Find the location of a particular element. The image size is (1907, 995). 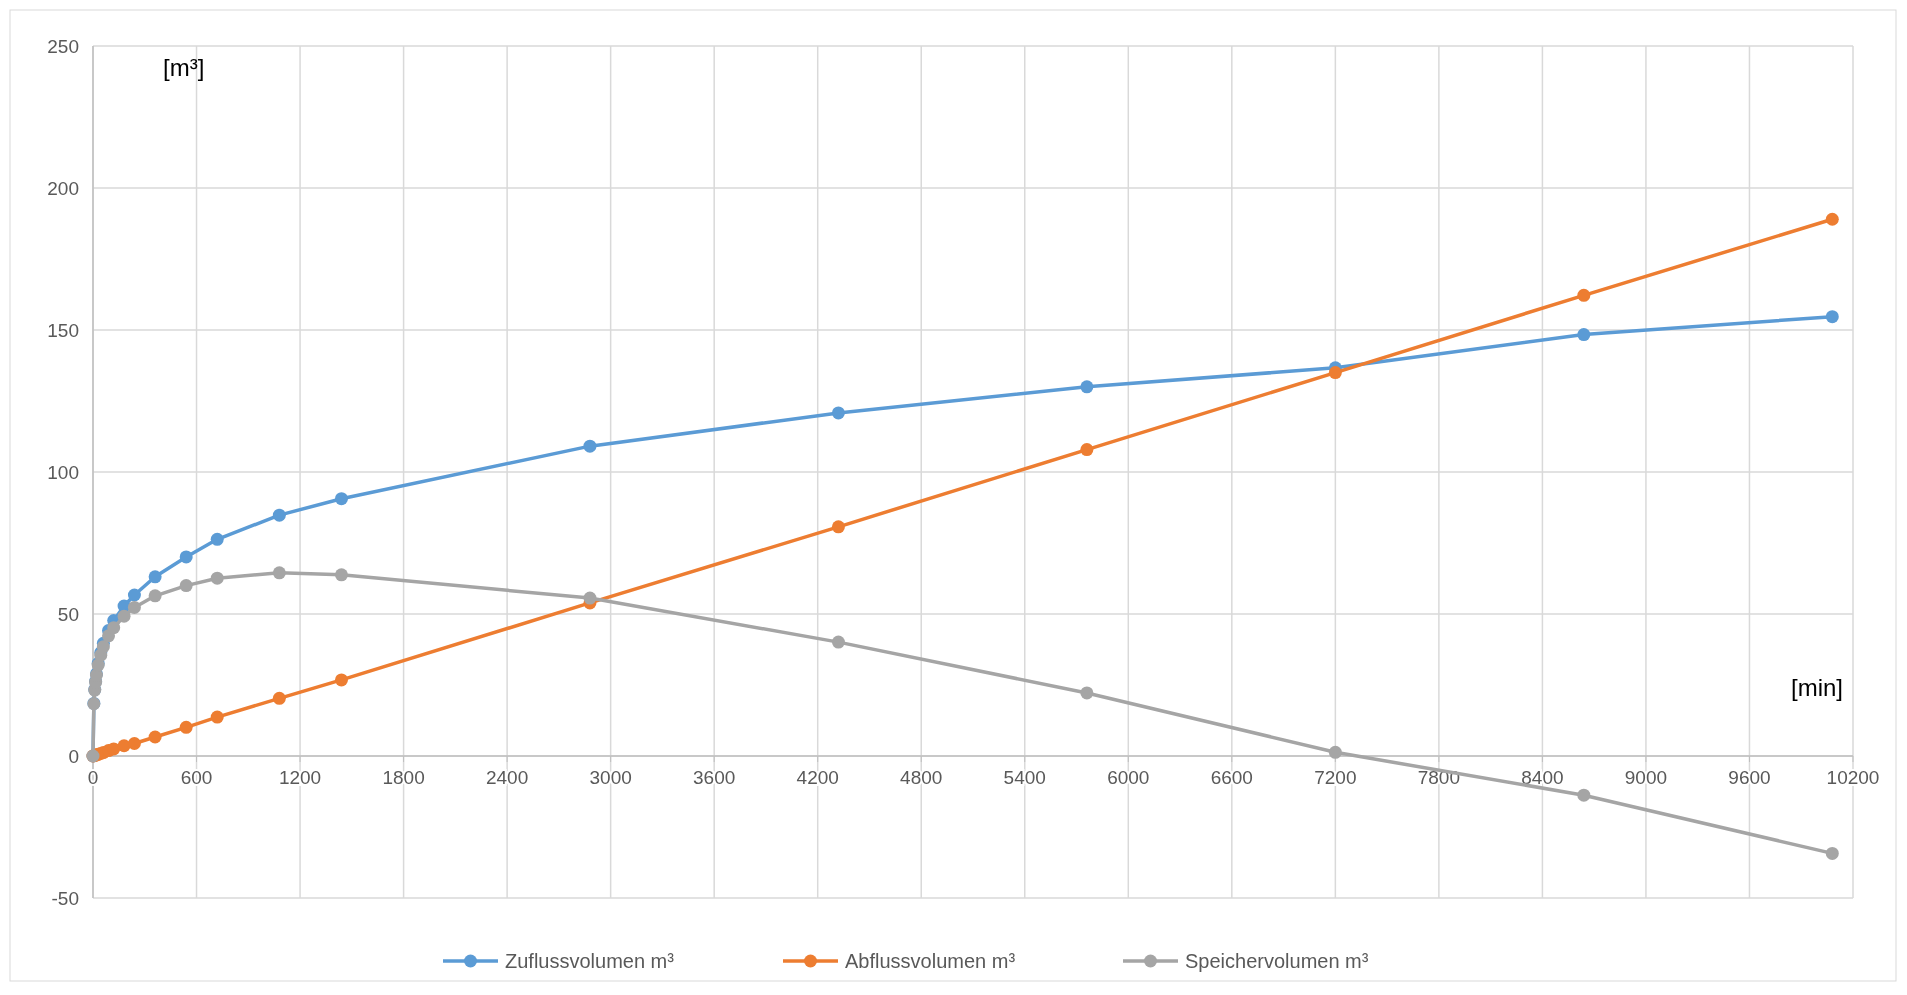

y-tick-label: 50 is located at coordinates (68, 614).